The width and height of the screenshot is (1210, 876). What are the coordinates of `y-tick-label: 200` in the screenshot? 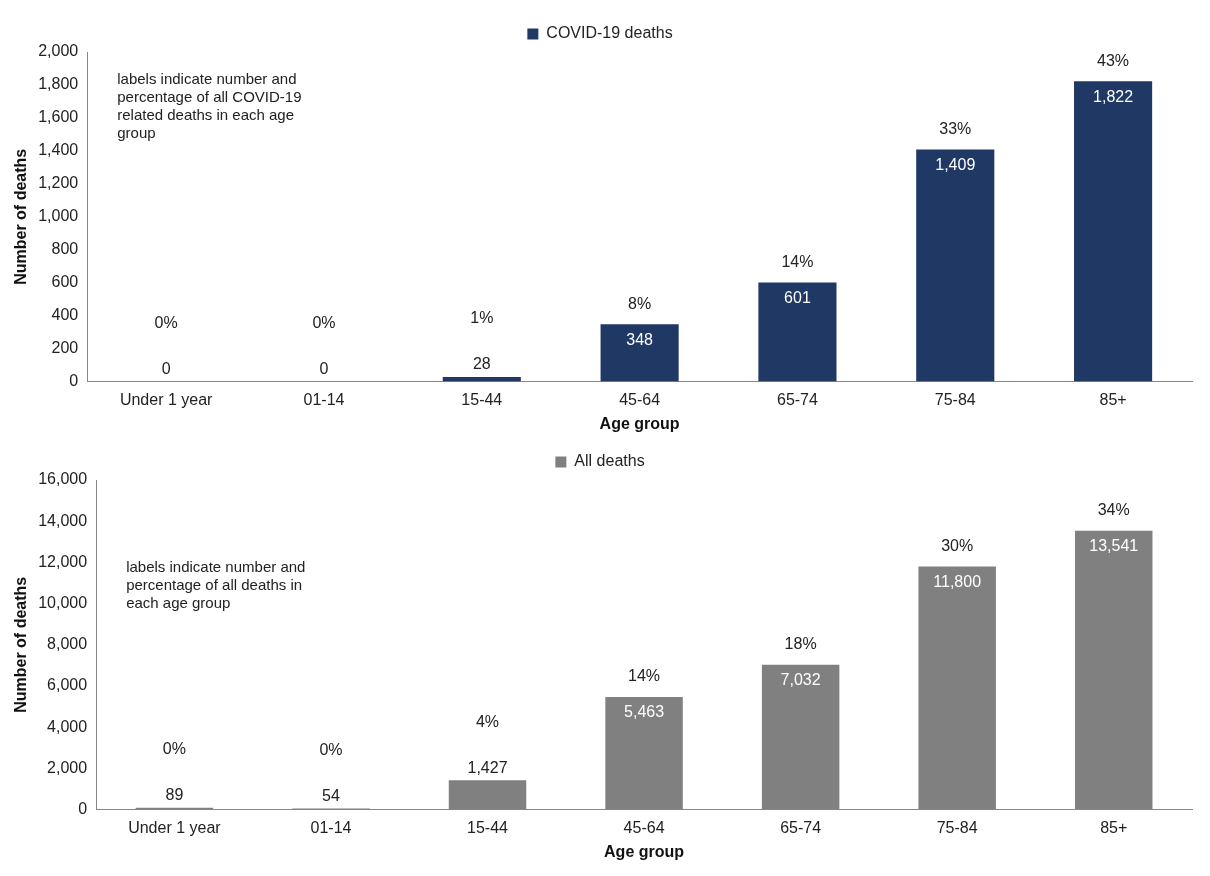 It's located at (65, 348).